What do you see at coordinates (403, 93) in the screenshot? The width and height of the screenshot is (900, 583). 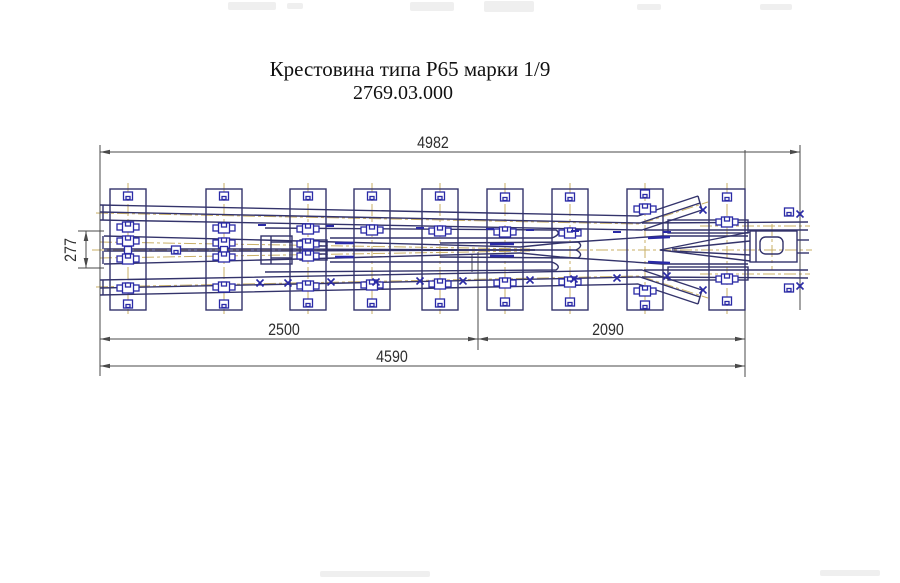 I see `drawing-number: 2769.03.000` at bounding box center [403, 93].